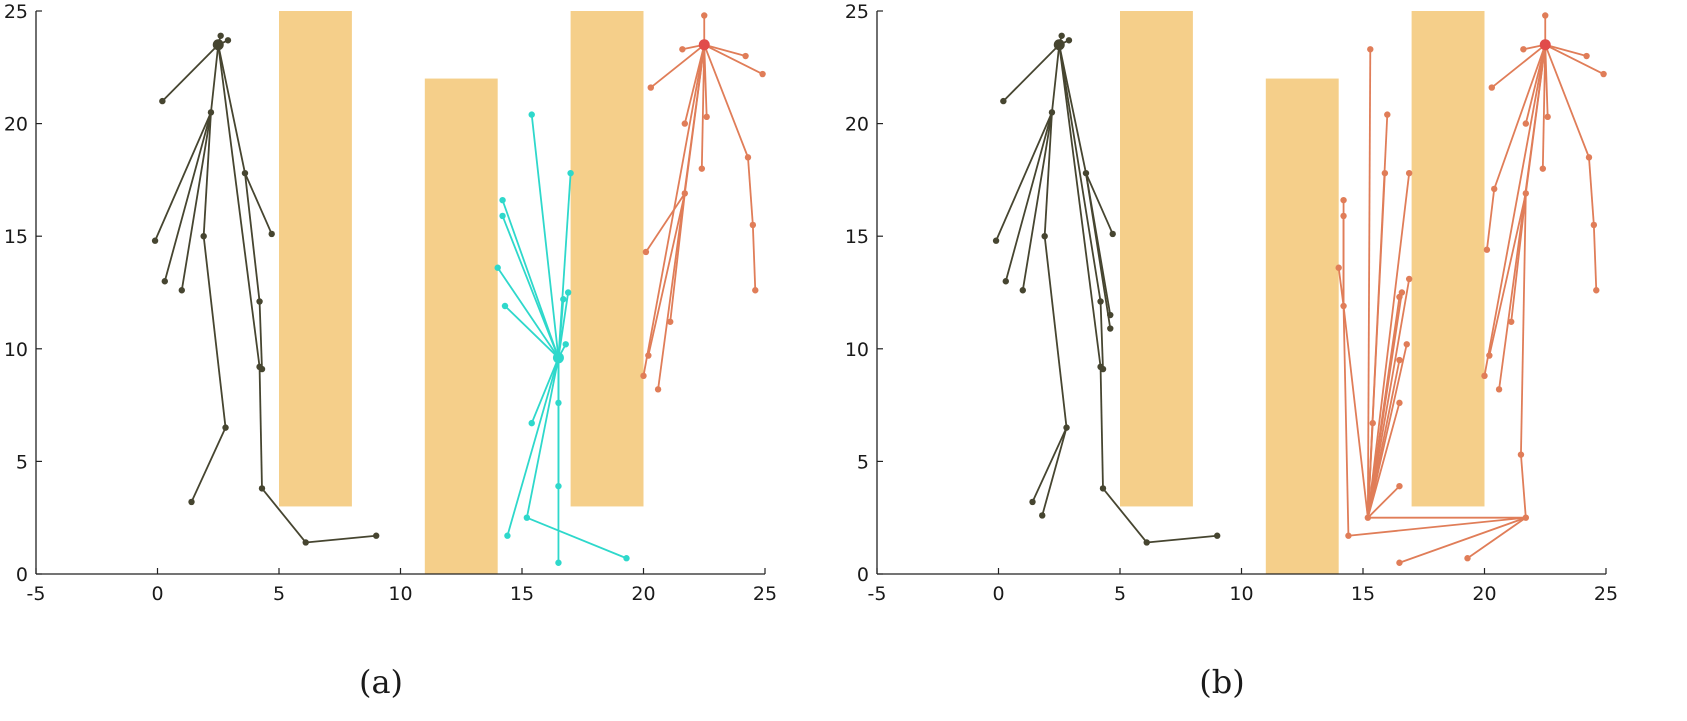  I want to click on y-tick-label: 10, so click(857, 350).